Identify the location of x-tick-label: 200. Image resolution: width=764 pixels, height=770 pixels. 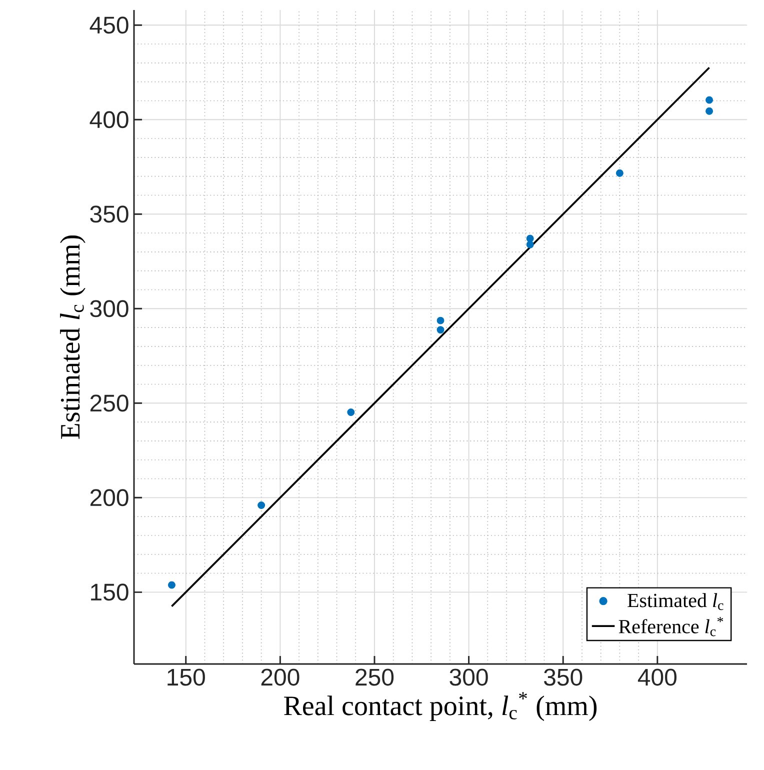
(280, 677).